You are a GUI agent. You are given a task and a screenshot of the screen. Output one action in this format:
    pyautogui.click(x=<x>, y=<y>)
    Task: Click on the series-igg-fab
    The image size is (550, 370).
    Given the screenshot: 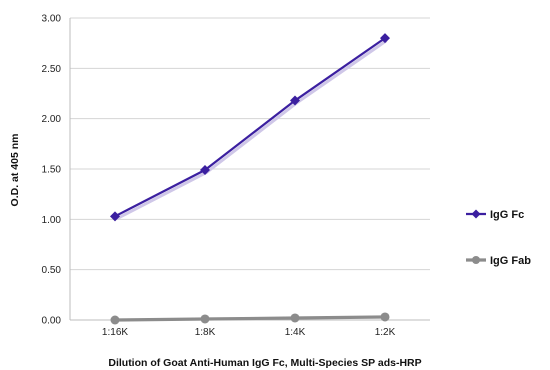 What is the action you would take?
    pyautogui.click(x=250, y=318)
    